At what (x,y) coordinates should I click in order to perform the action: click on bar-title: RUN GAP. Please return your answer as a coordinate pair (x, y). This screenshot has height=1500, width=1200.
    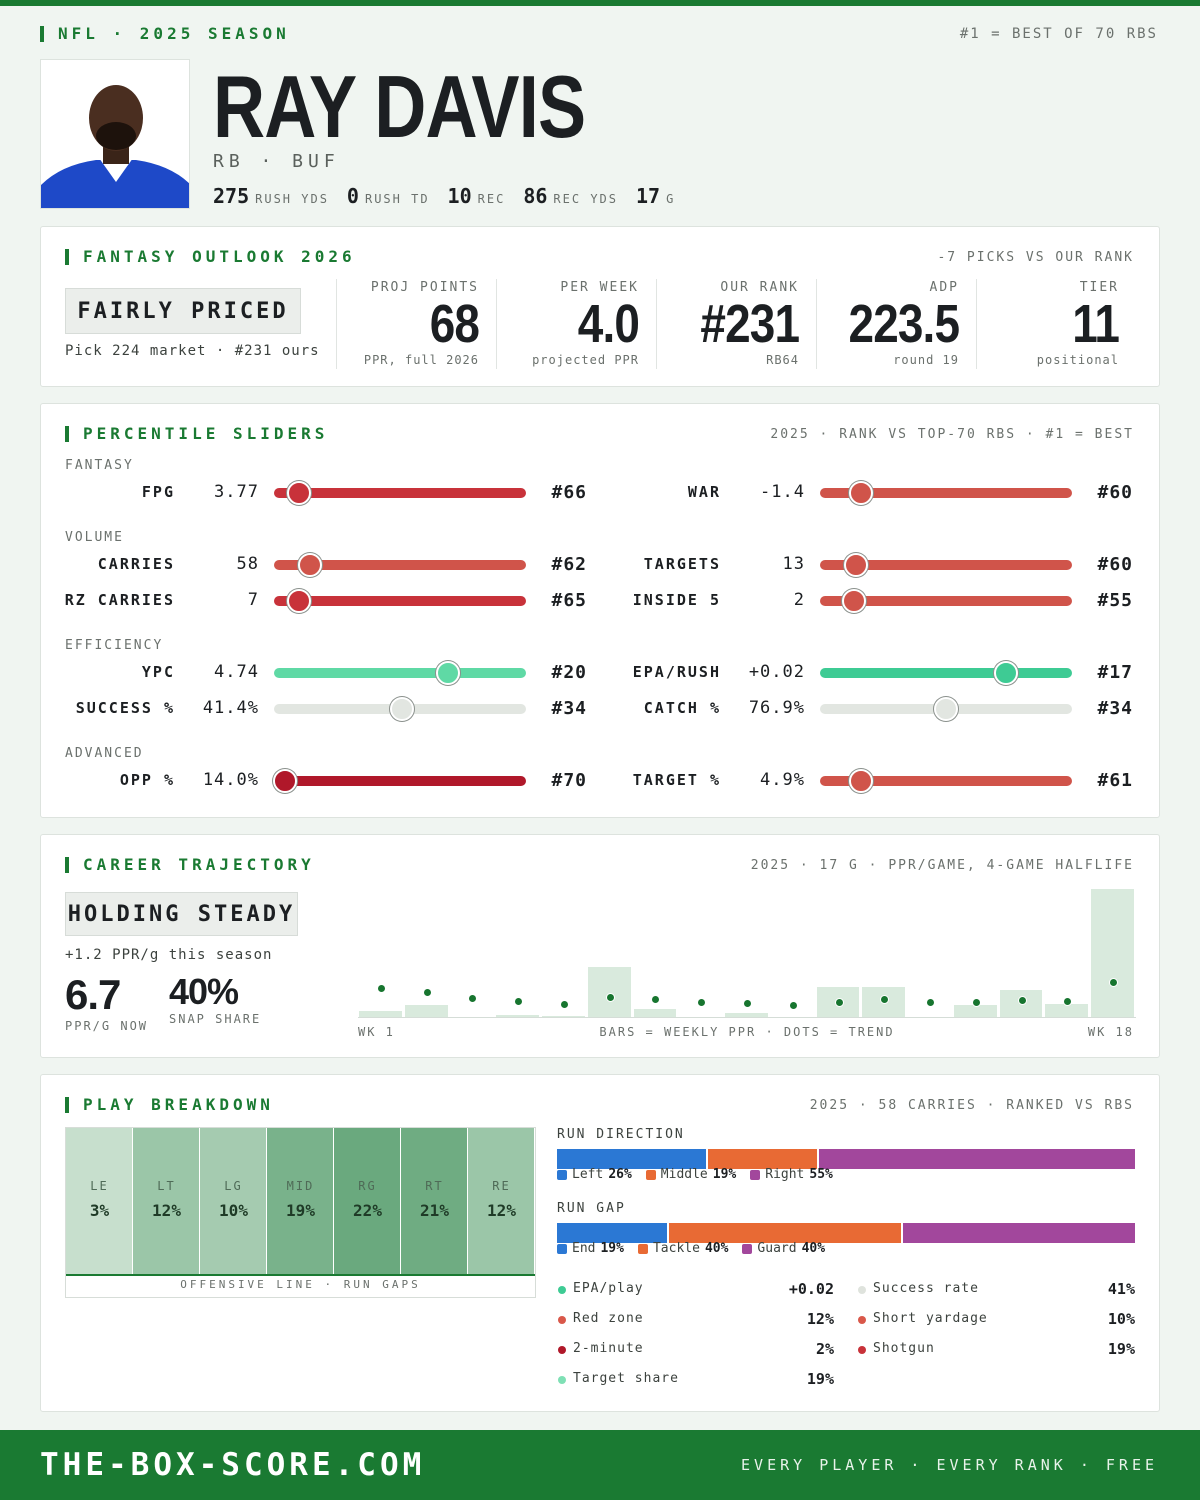
    Looking at the image, I should click on (591, 1208).